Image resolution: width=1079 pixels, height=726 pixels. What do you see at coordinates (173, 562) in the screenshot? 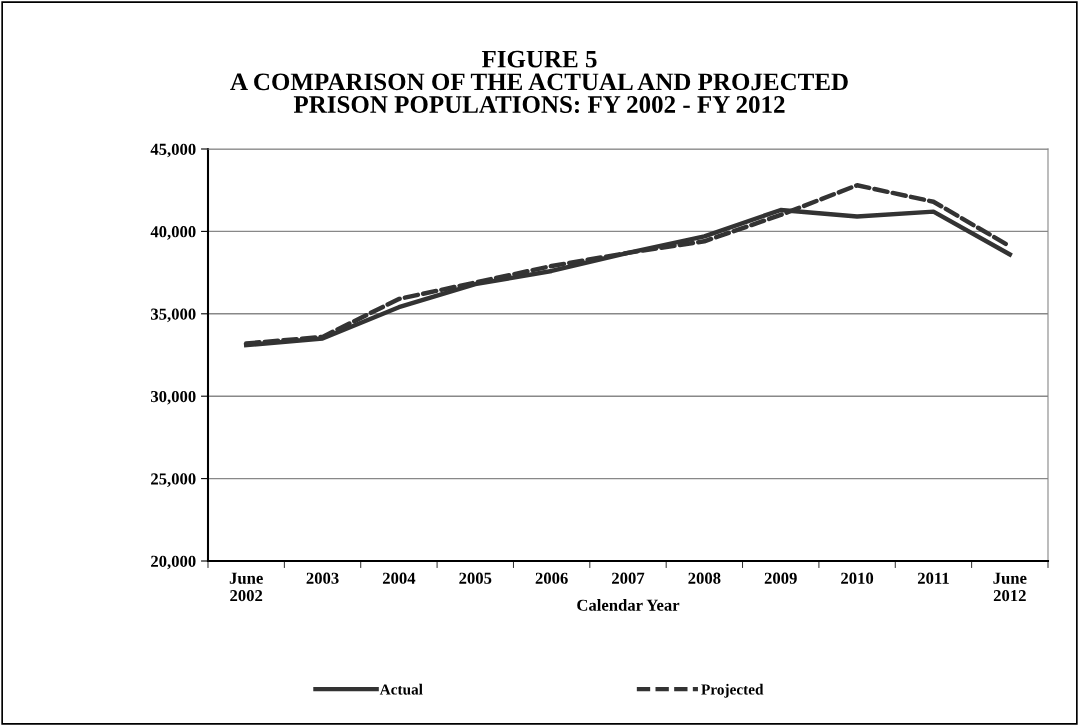
I see `y-tick-label: 20,000` at bounding box center [173, 562].